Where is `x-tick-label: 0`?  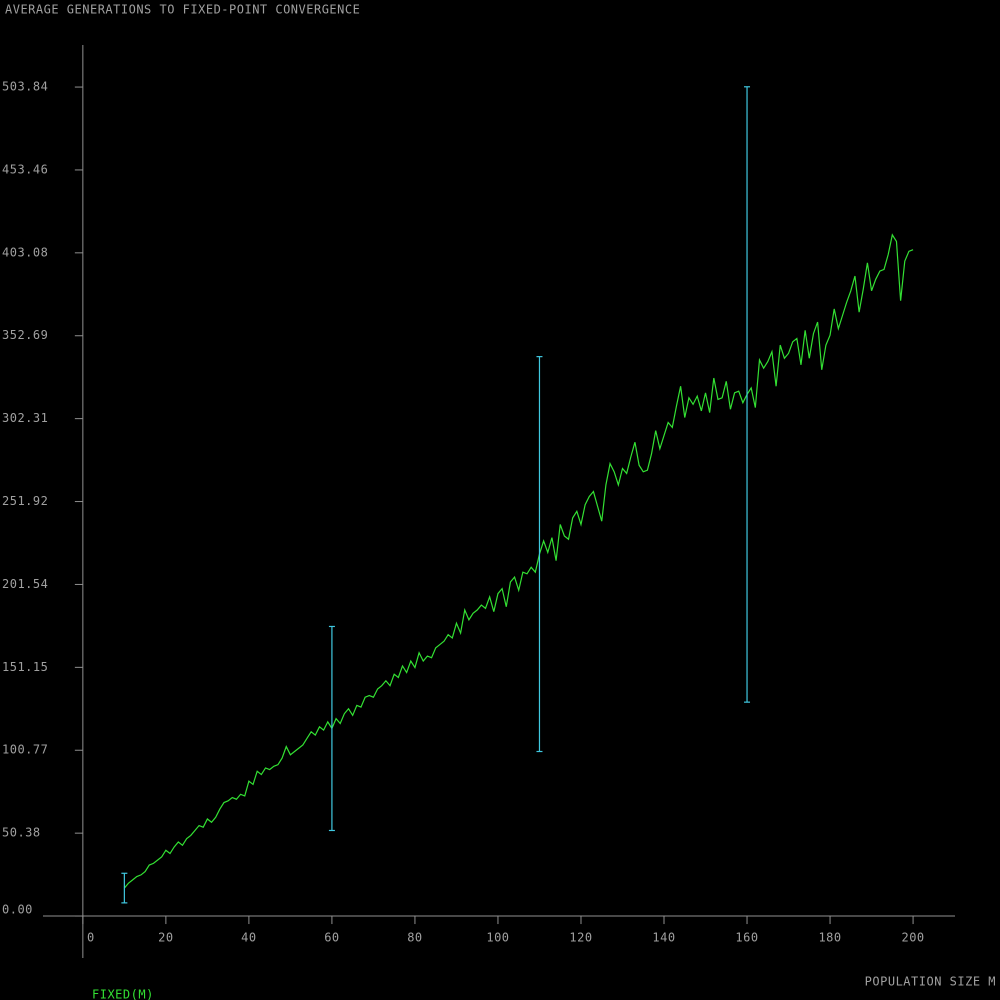
x-tick-label: 0 is located at coordinates (91, 938).